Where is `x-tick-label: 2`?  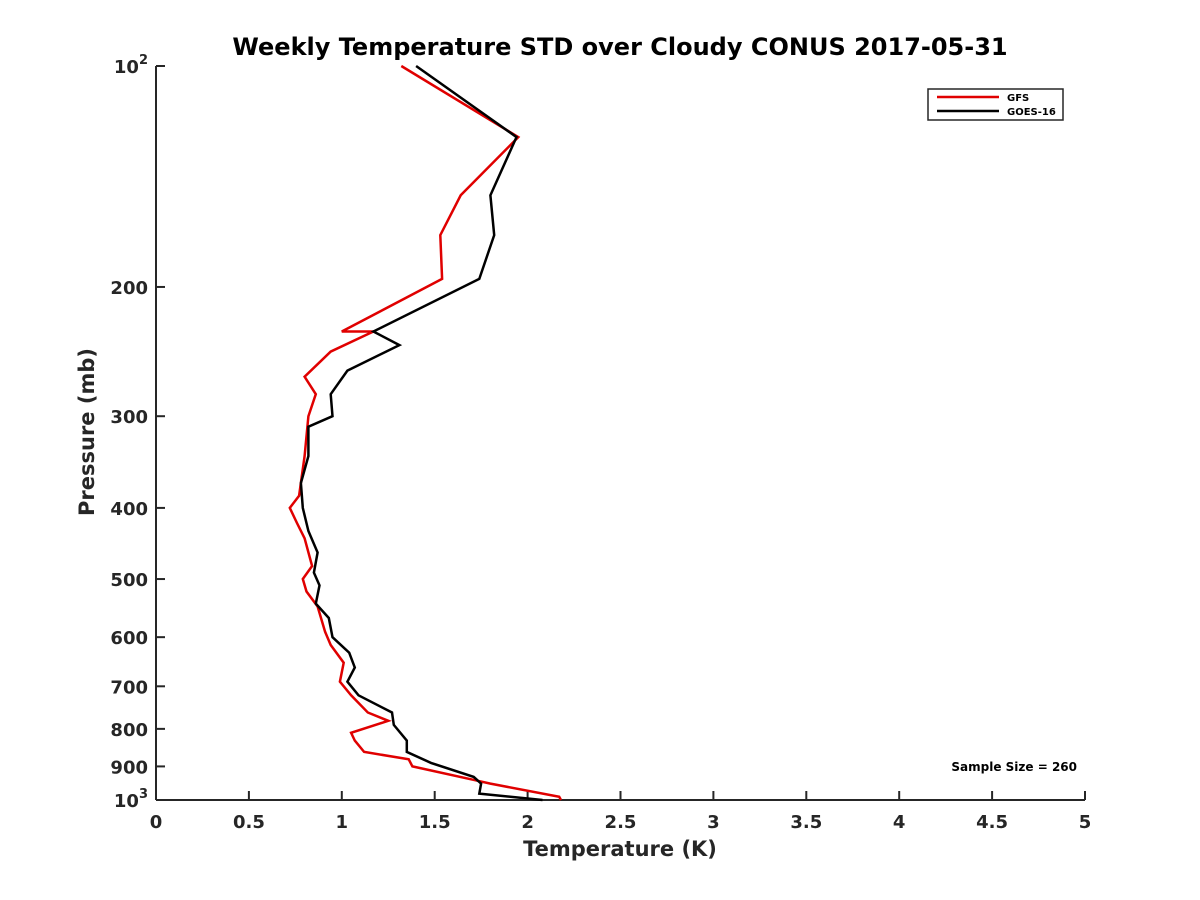
x-tick-label: 2 is located at coordinates (527, 822).